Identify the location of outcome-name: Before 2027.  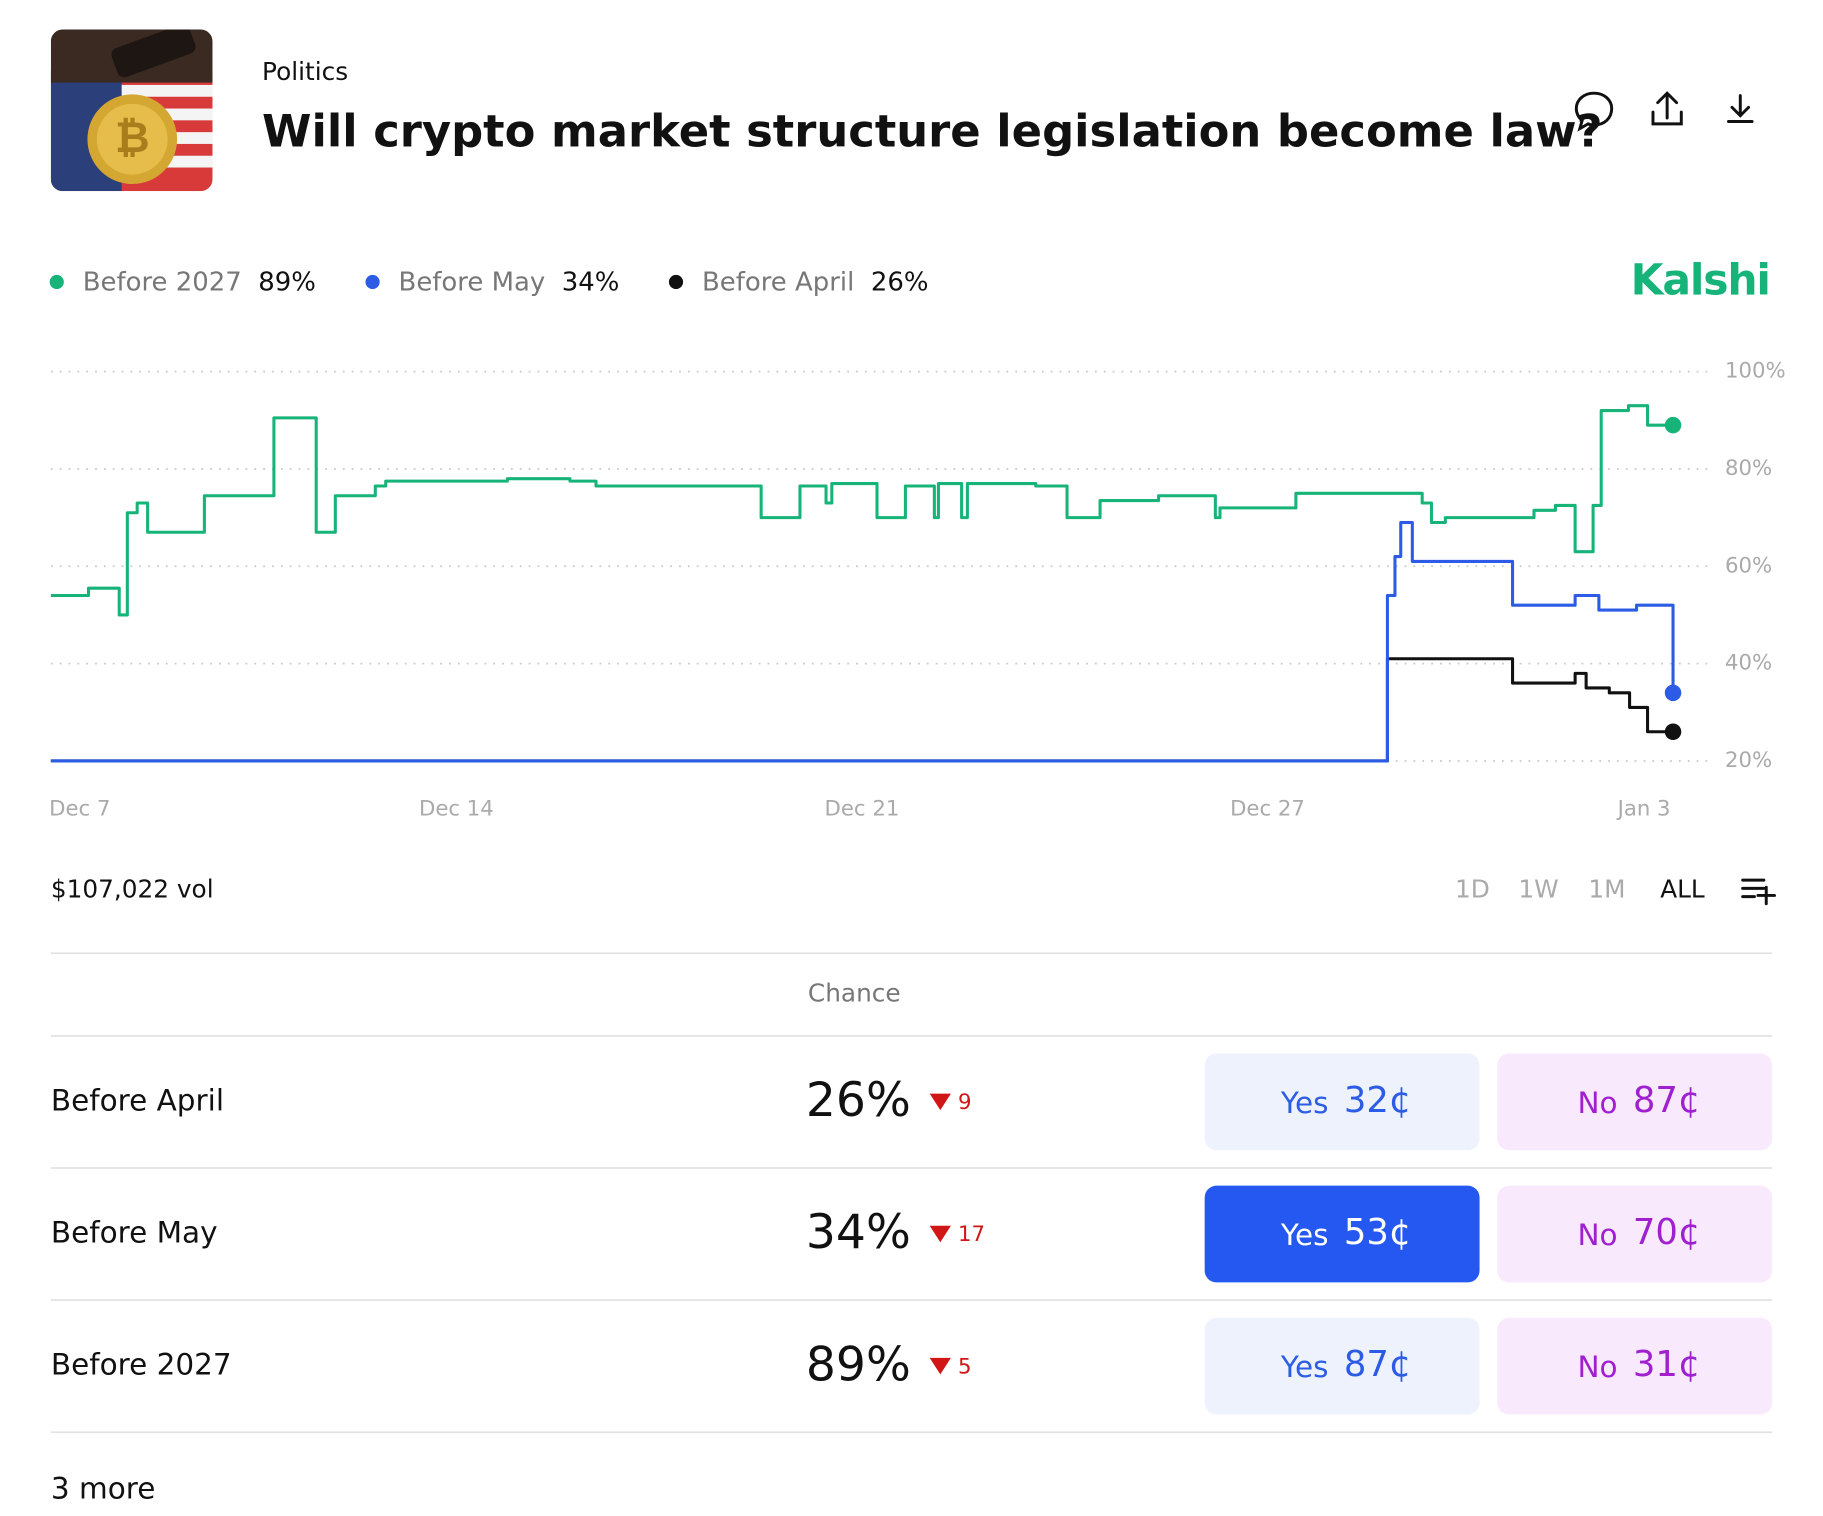
(141, 1365).